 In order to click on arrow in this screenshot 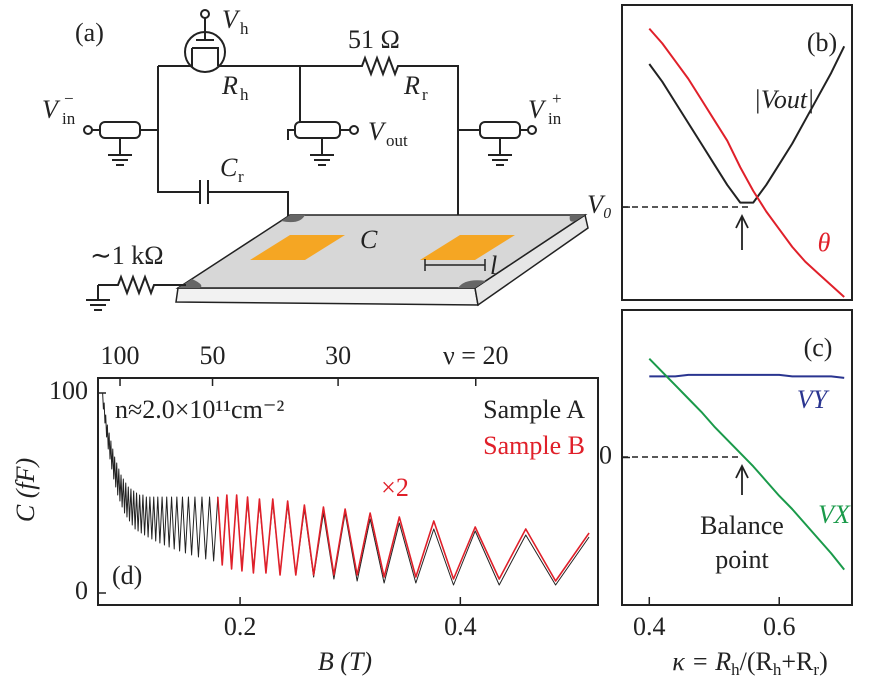, I will do `click(742, 354)`.